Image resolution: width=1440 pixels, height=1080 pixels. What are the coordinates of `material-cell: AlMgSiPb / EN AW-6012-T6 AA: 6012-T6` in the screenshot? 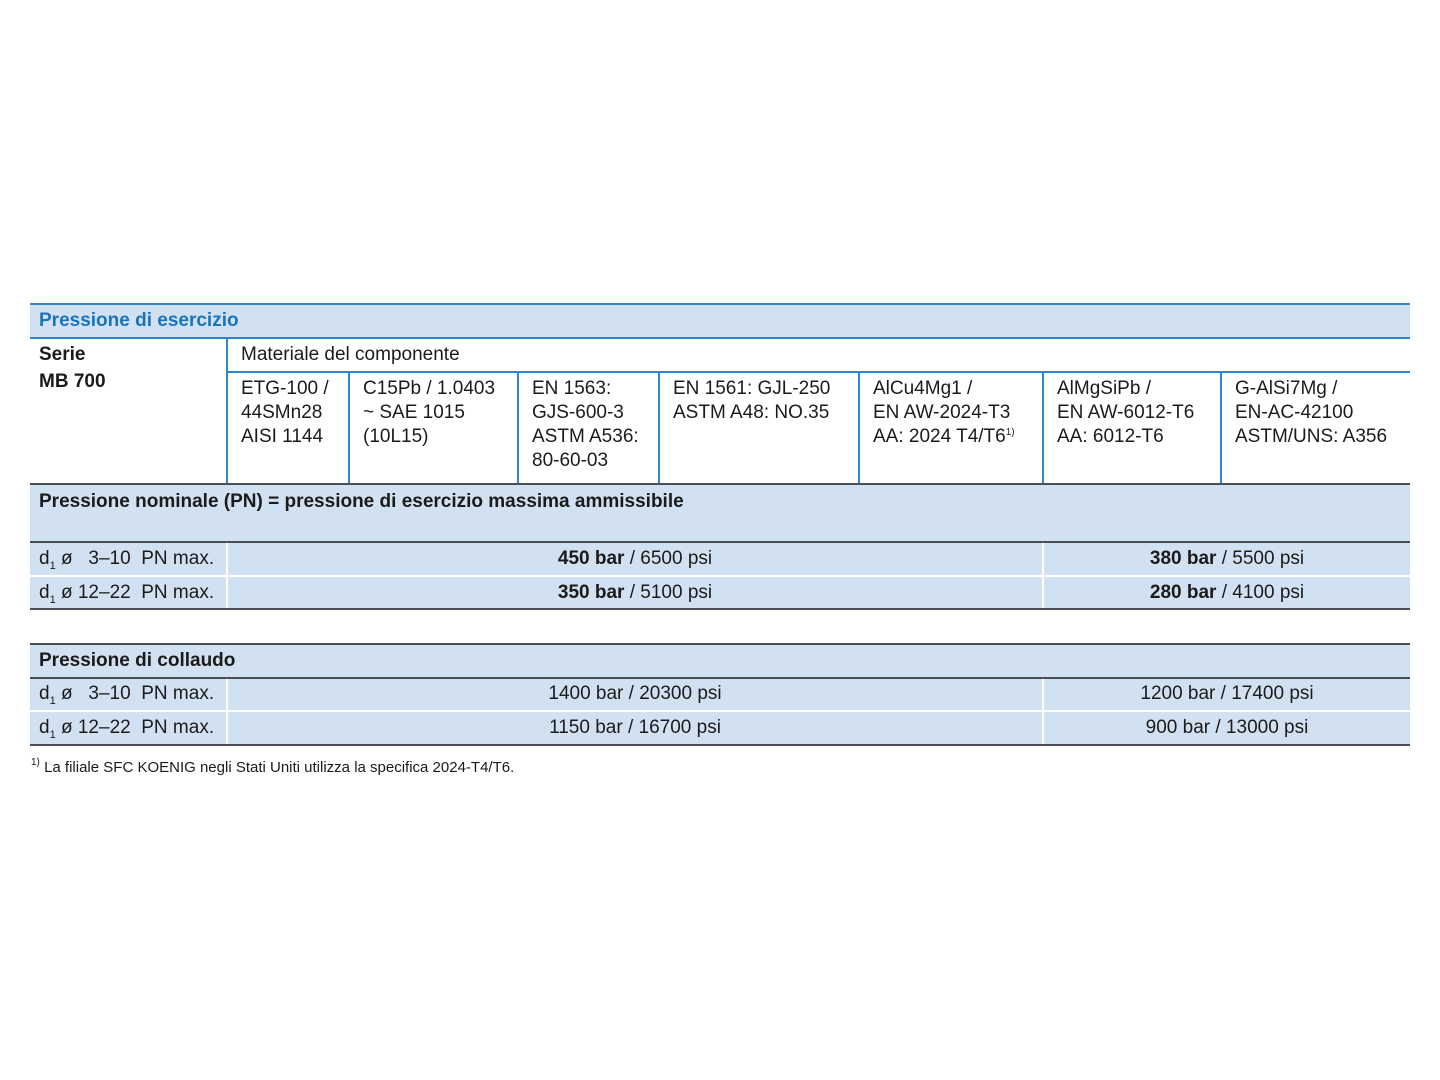 It's located at (1126, 412).